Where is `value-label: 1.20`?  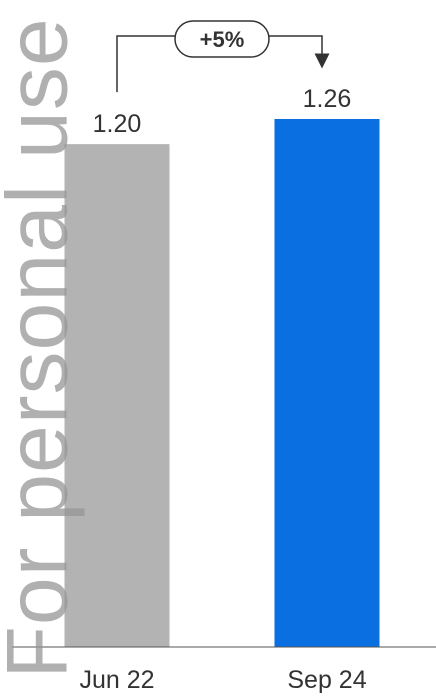 value-label: 1.20 is located at coordinates (117, 124).